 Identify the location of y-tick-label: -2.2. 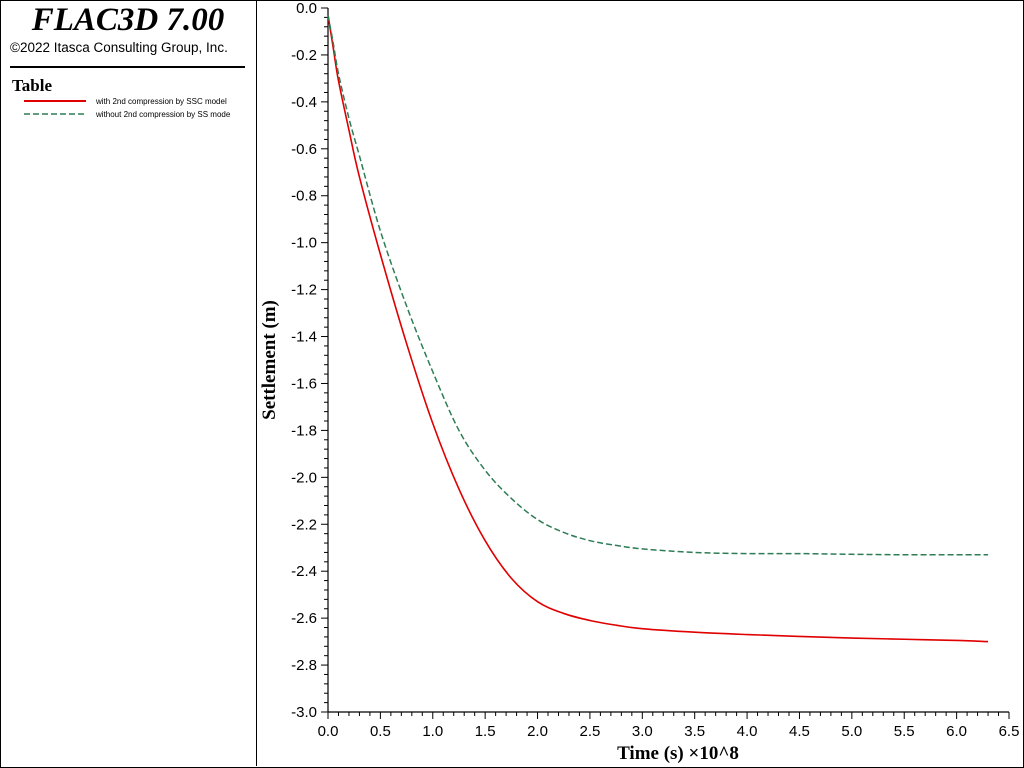
(304, 524).